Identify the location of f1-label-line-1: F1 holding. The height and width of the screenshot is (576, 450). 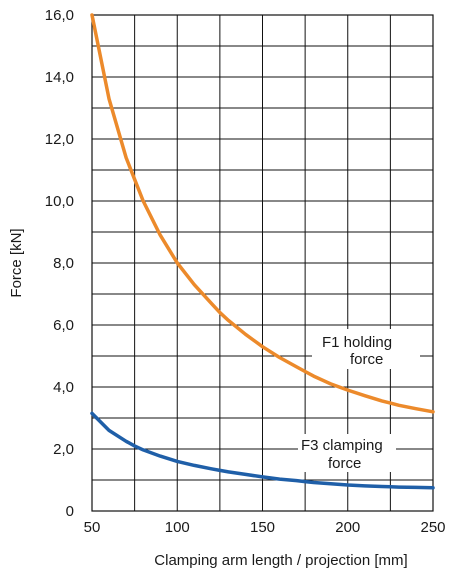
(357, 342).